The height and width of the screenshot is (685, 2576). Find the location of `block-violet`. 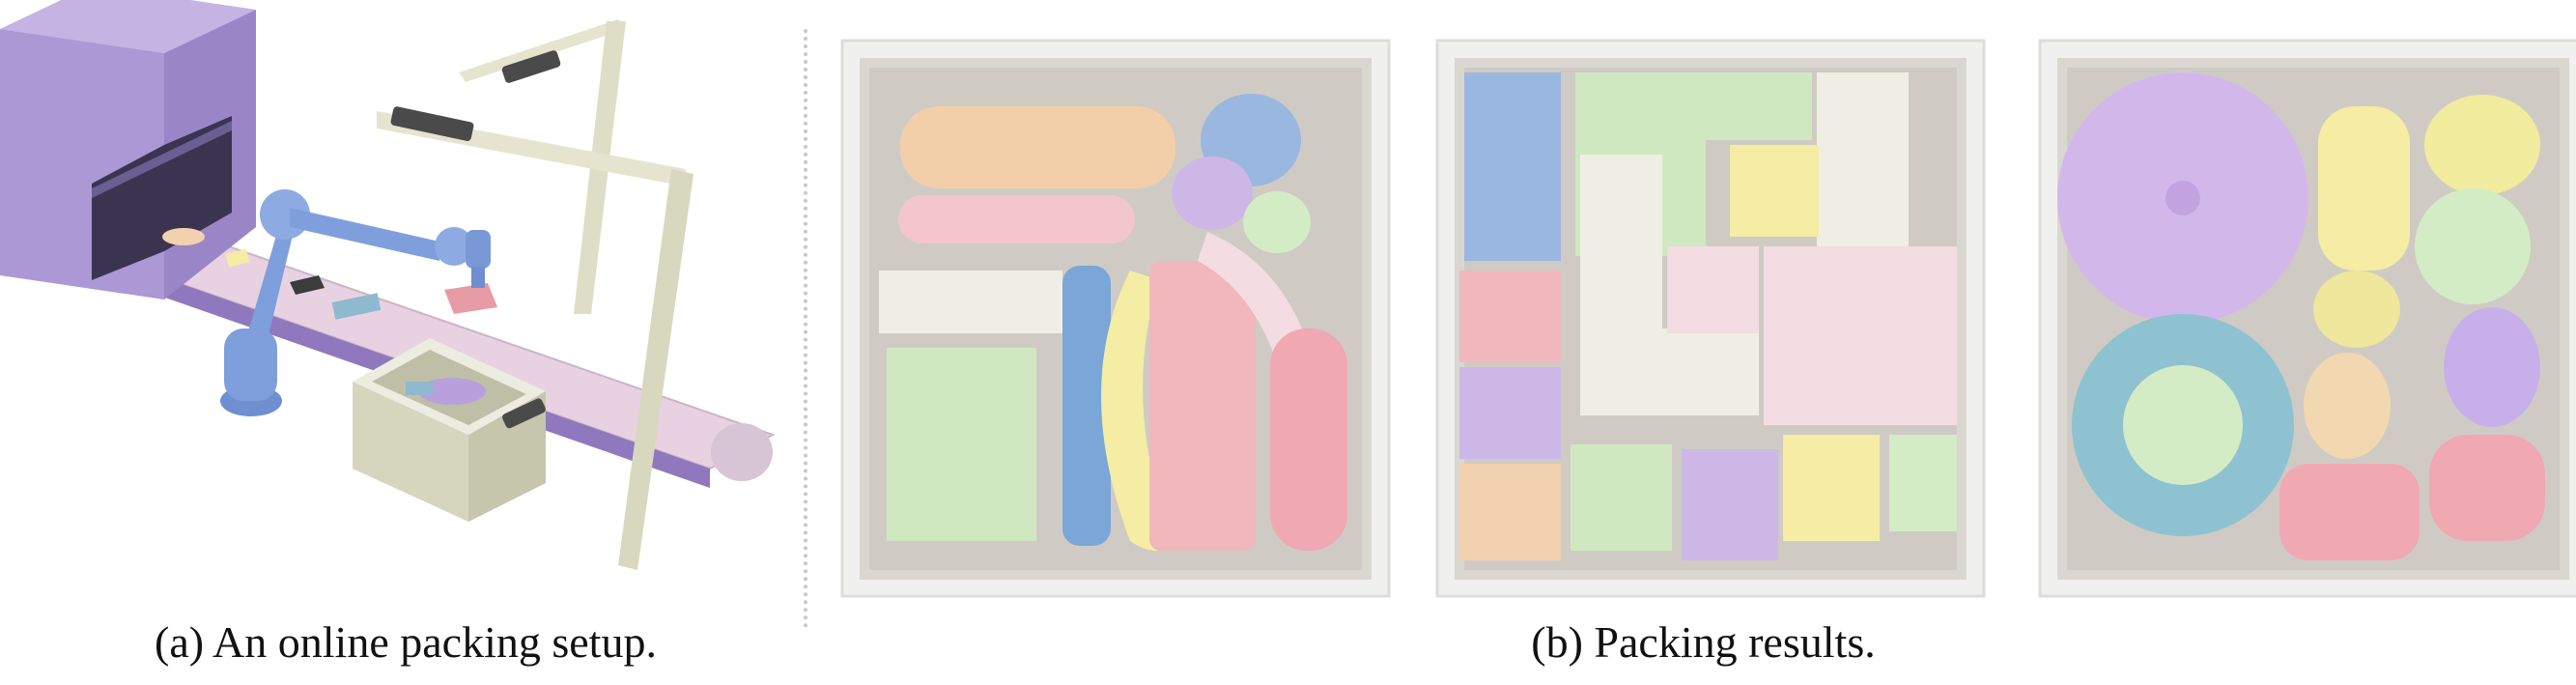

block-violet is located at coordinates (1730, 505).